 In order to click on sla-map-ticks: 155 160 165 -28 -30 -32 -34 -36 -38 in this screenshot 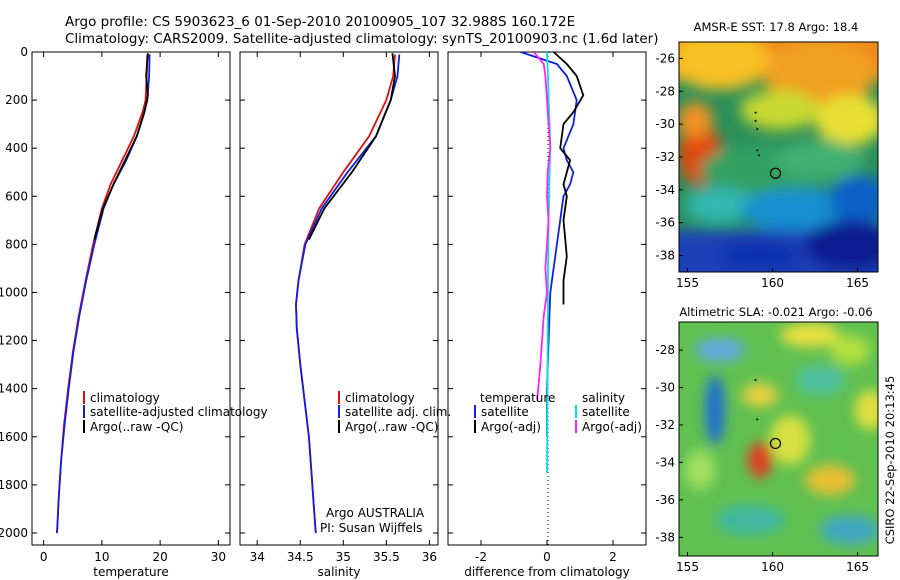, I will do `click(762, 458)`.